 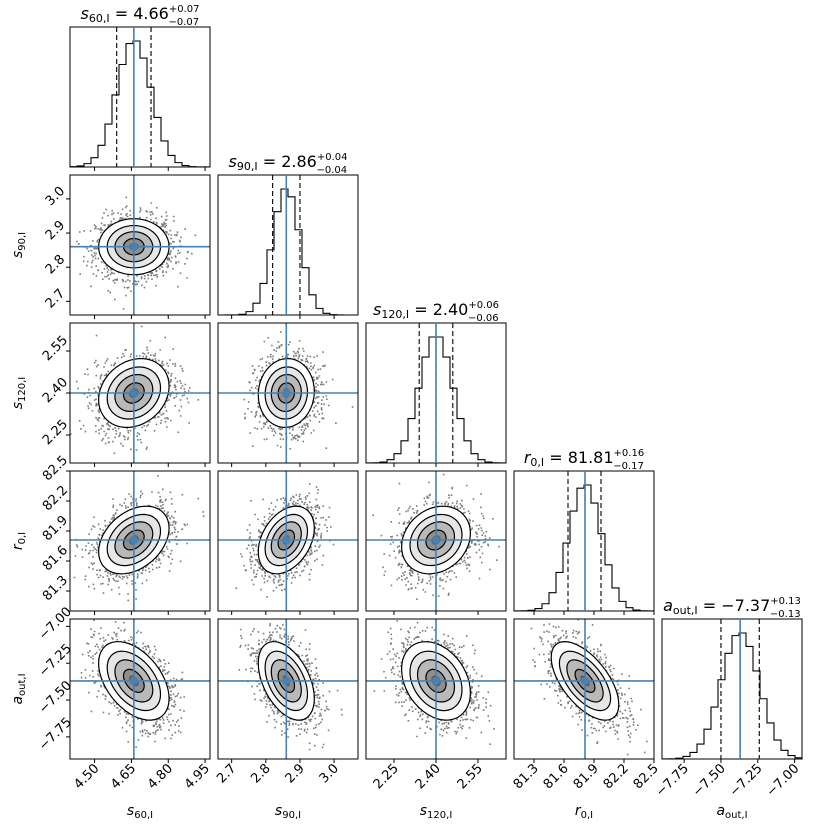 I want to click on panel-title-r0: r0,I = 81.81+0.16 −0.17, so click(x=584, y=460).